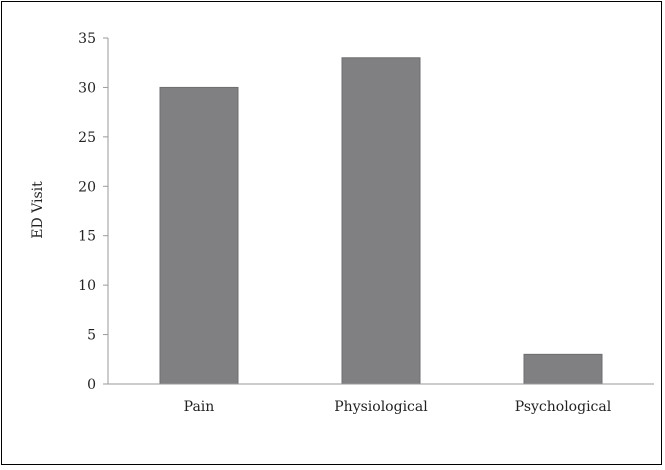  I want to click on y-tick-label: 20, so click(87, 187).